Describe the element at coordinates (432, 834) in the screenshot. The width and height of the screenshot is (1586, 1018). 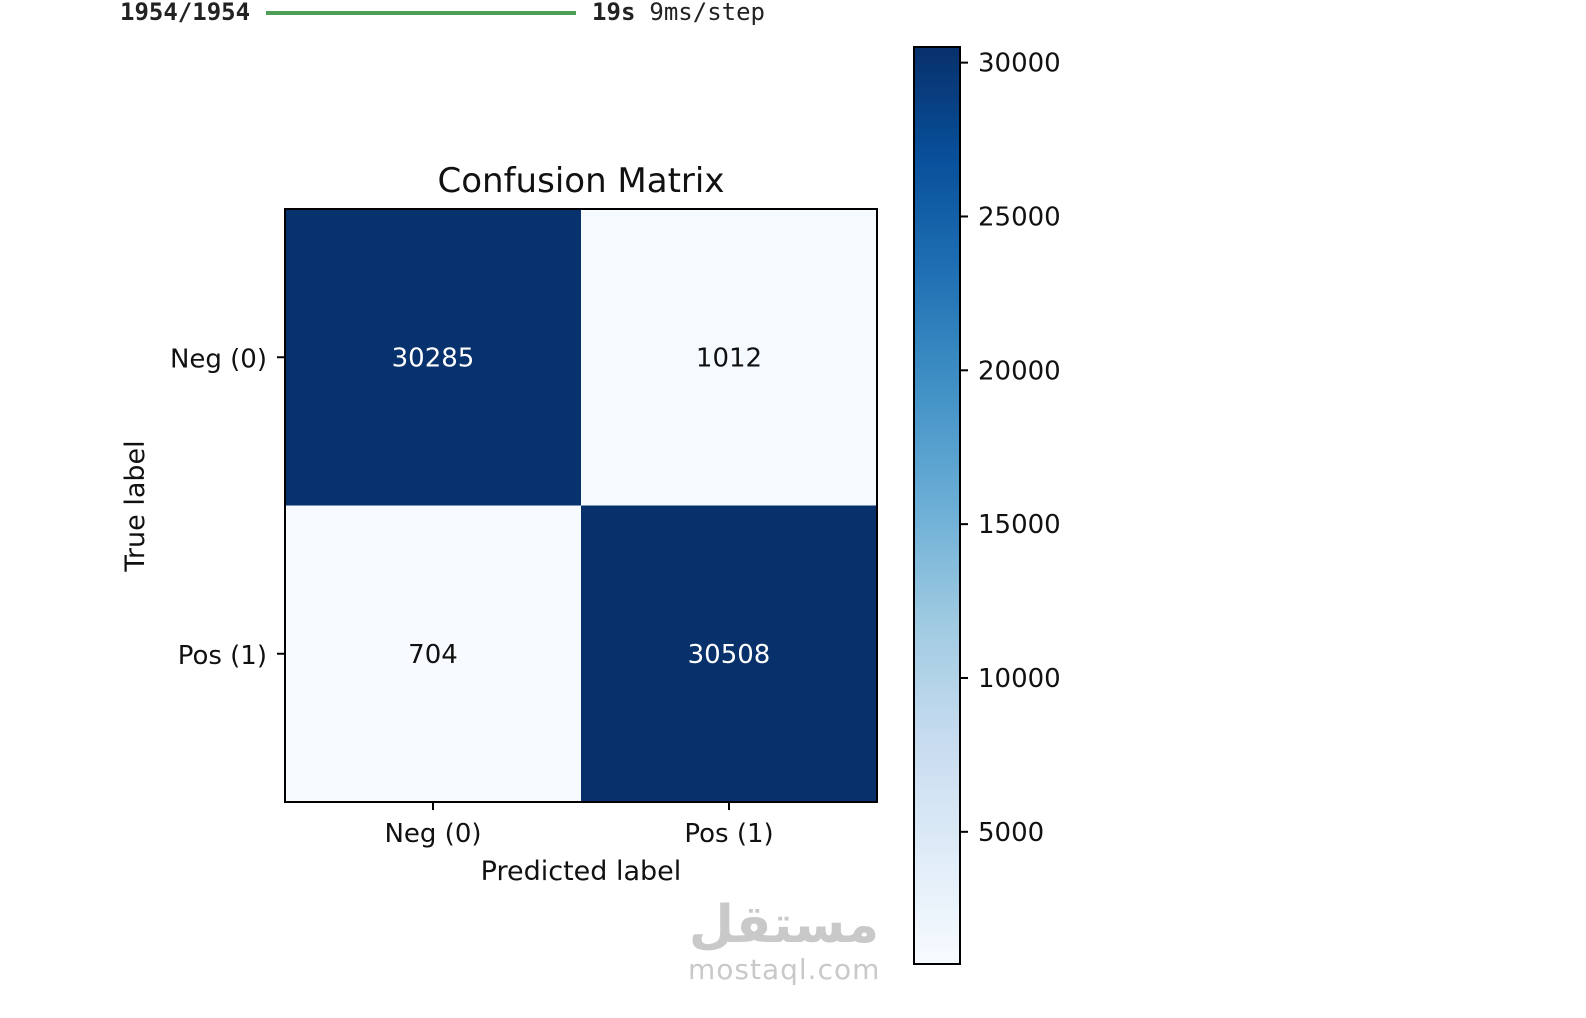
I see `x-tick-label: Neg (0)` at that location.